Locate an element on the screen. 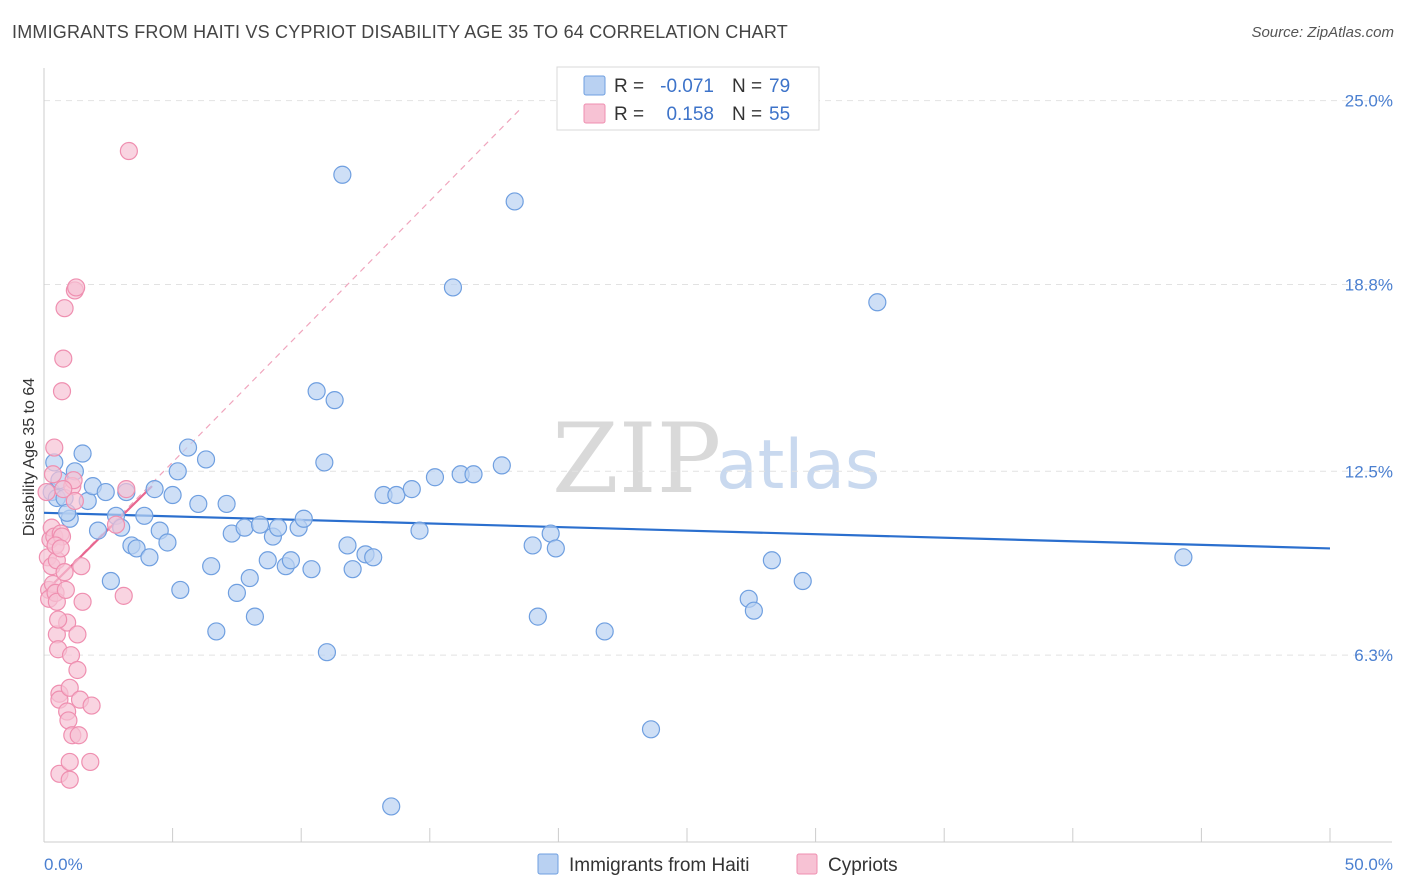 This screenshot has width=1406, height=892. series-legend-swatch-haiti is located at coordinates (548, 864).